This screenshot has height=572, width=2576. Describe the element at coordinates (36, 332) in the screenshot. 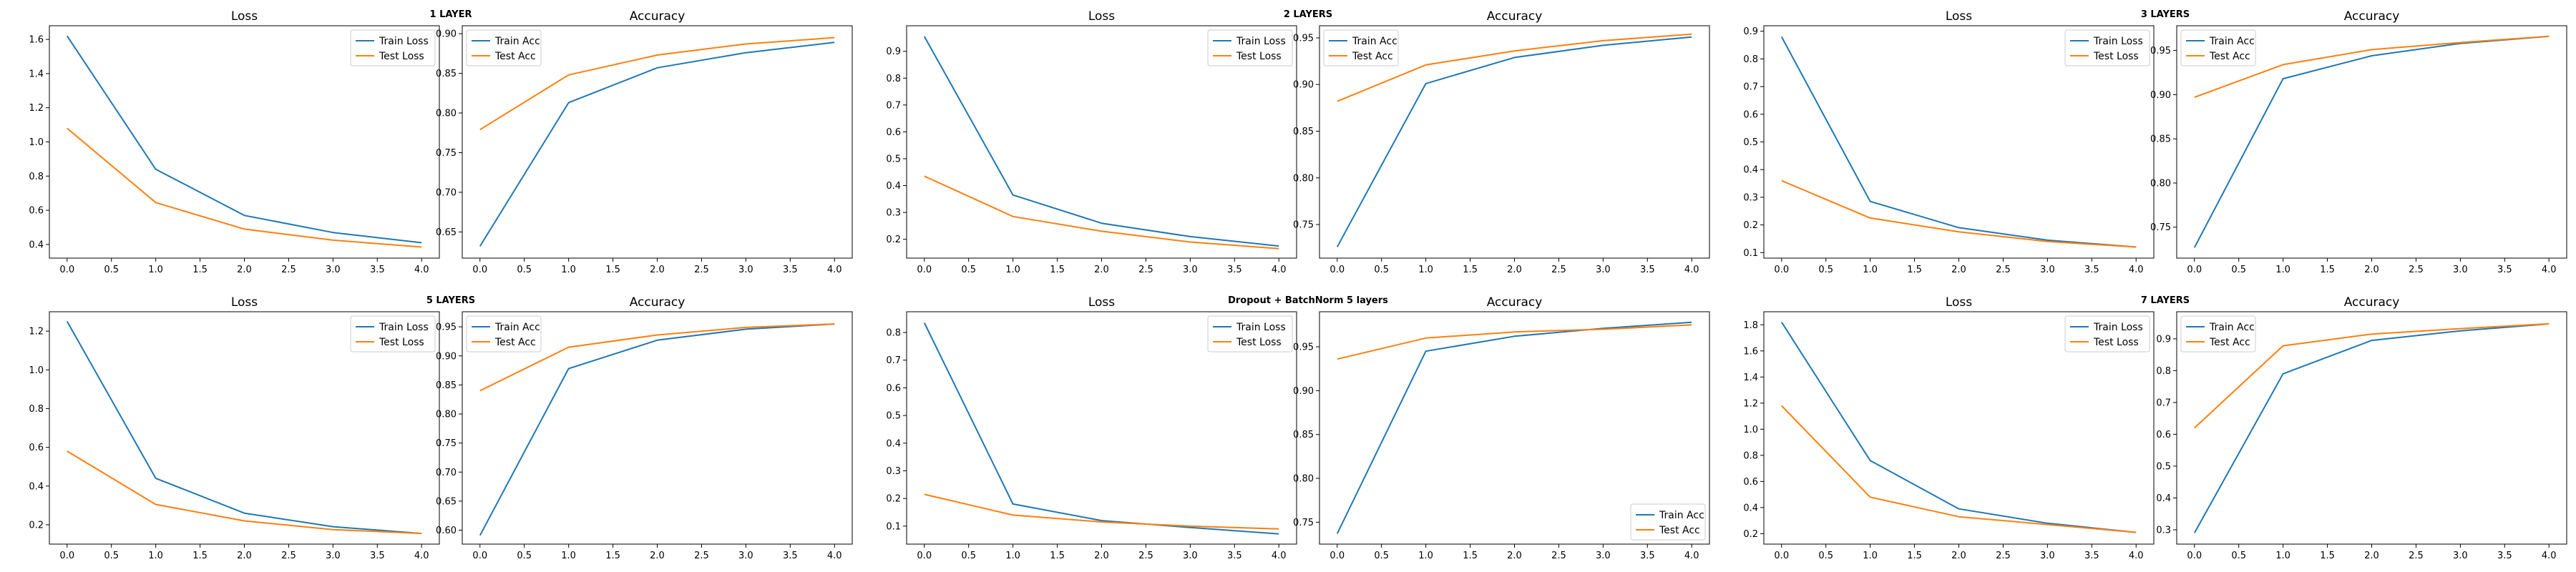

I see `y-tick-label: 1.2` at that location.